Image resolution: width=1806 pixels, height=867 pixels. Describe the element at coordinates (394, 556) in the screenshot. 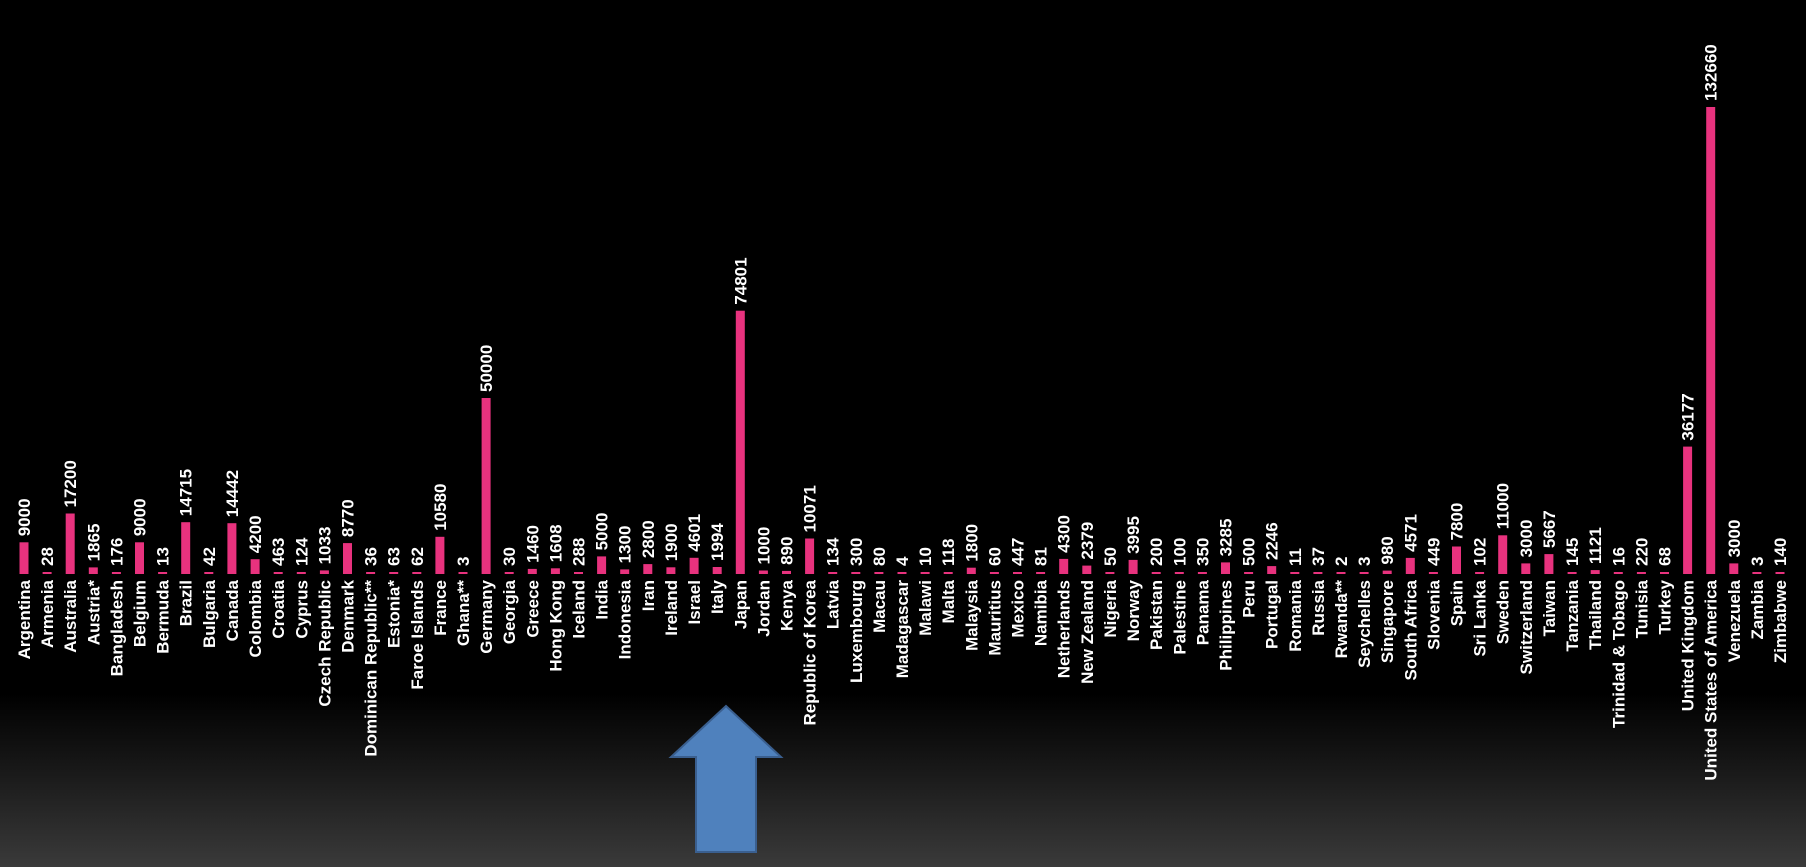

I see `value-label: 63` at that location.